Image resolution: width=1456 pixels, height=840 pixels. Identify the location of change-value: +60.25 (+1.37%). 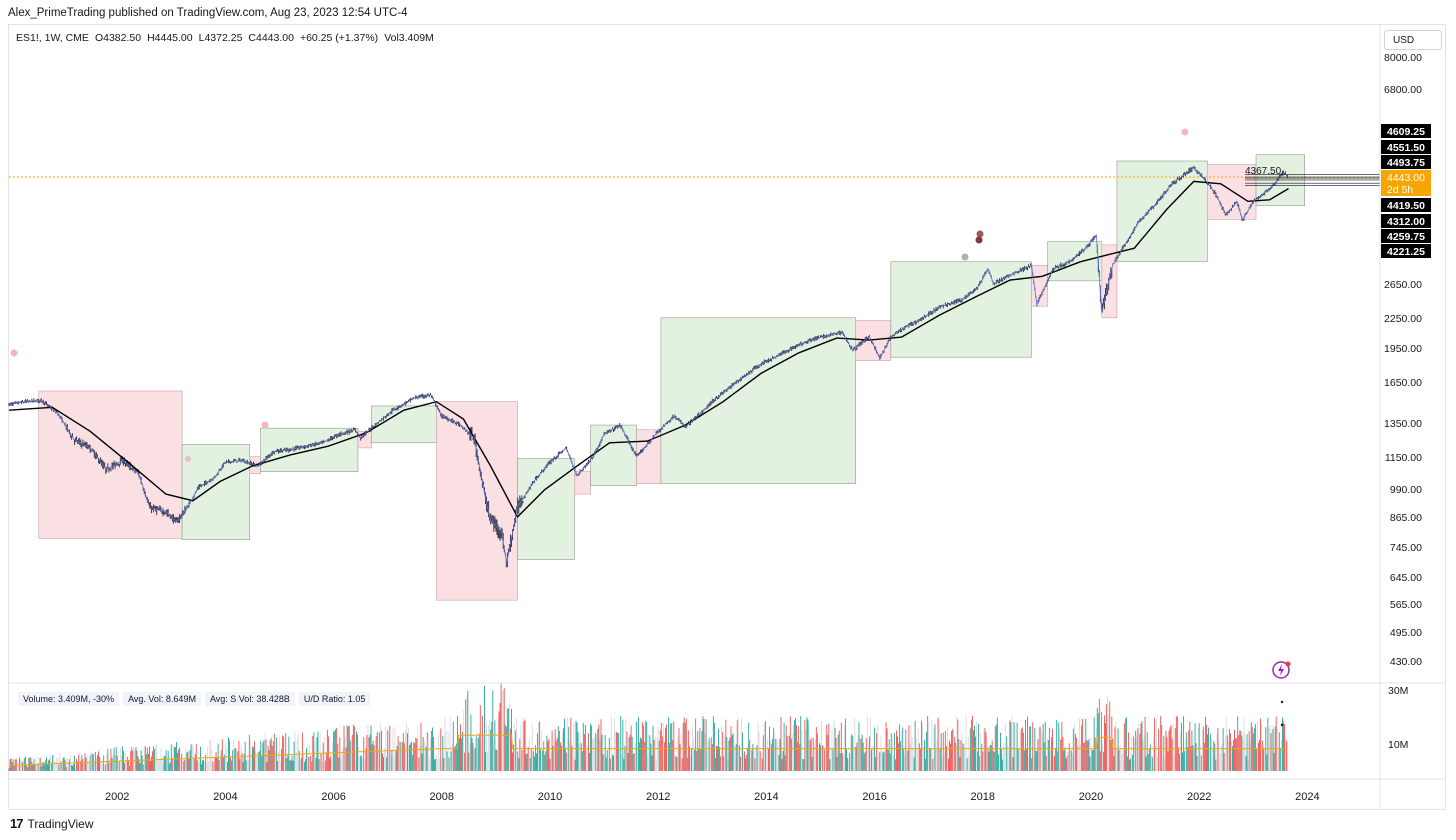
(339, 38).